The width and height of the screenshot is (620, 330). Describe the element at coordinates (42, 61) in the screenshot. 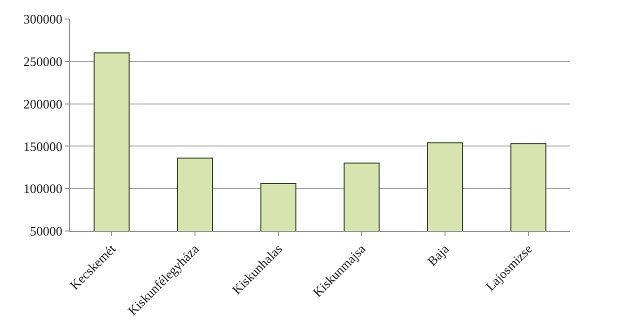

I see `y-tick-label: 250000` at that location.